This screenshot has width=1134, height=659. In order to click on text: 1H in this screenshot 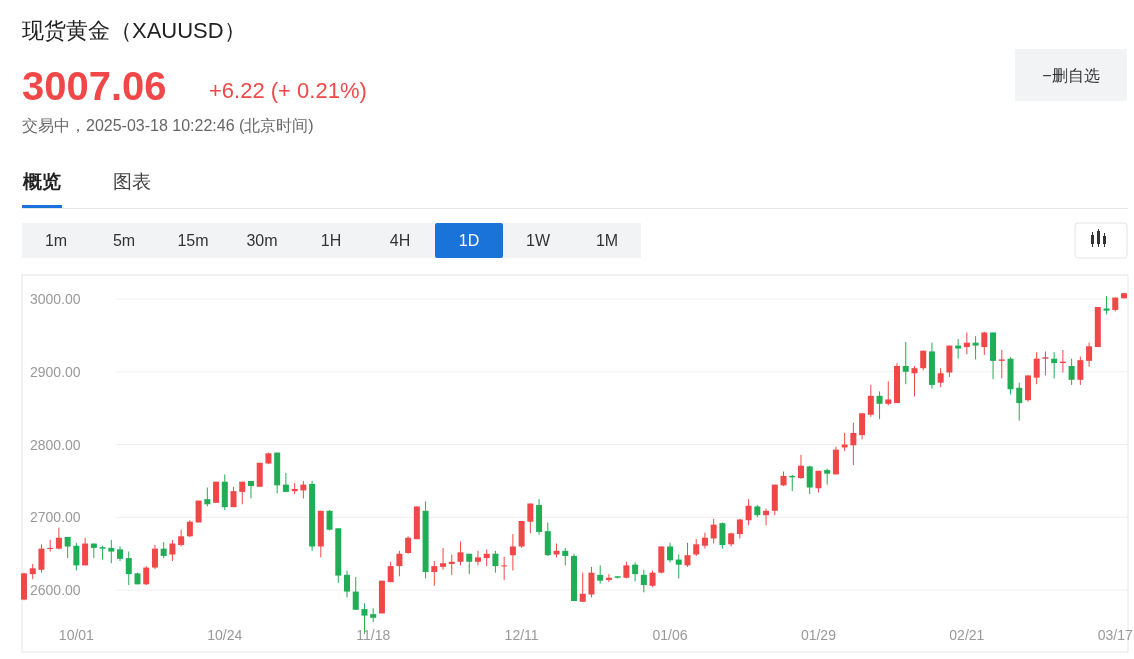, I will do `click(331, 240)`.